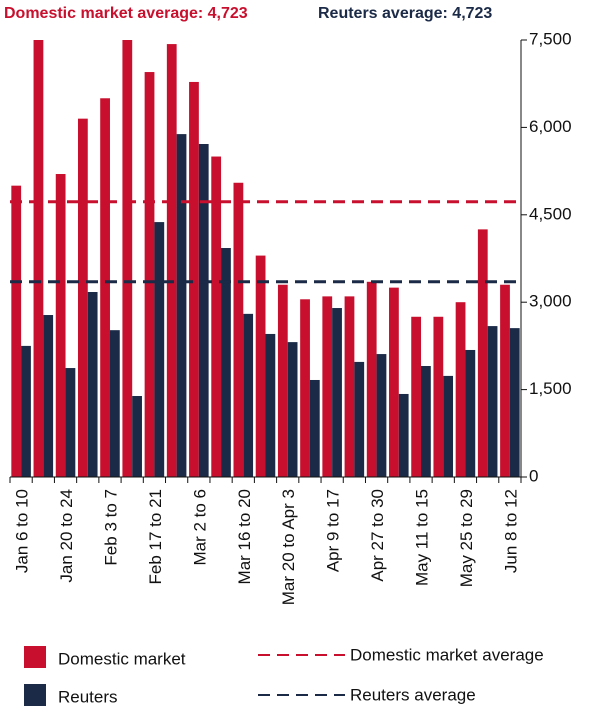  What do you see at coordinates (550, 38) in the screenshot?
I see `y-tick-label: 7,500` at bounding box center [550, 38].